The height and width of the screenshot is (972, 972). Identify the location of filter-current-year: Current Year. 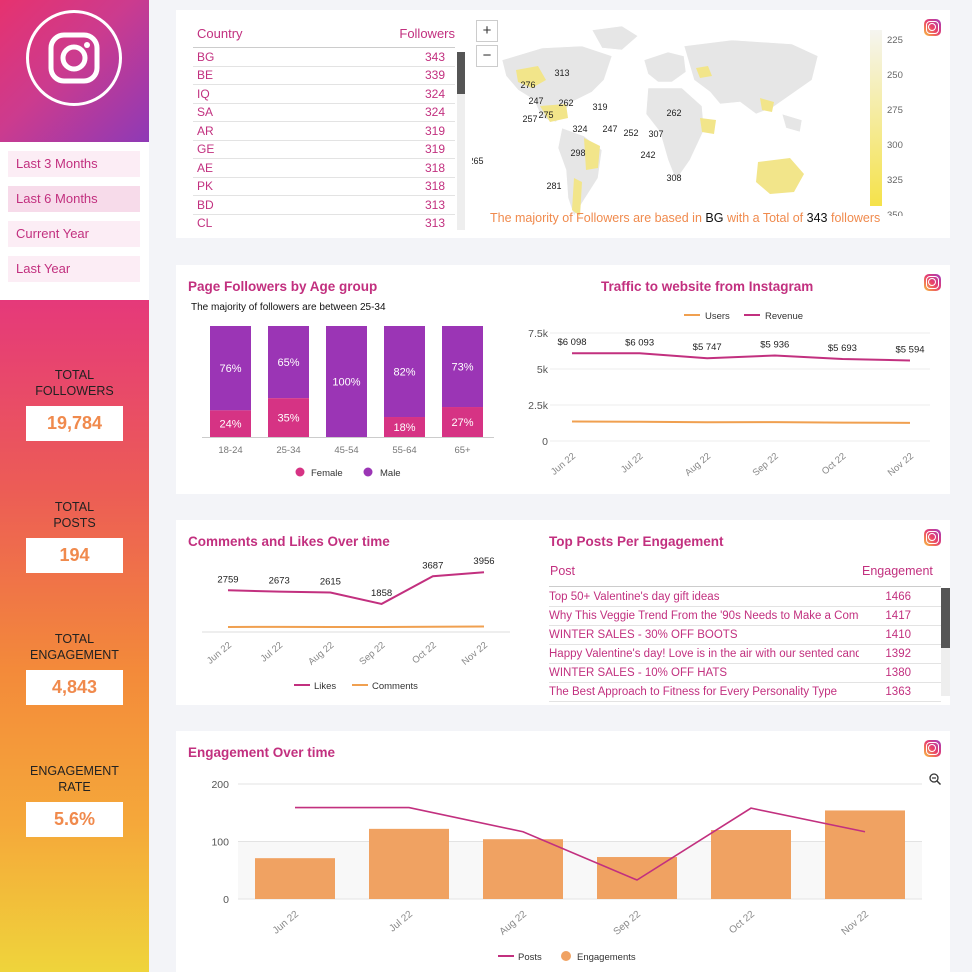
(74, 234).